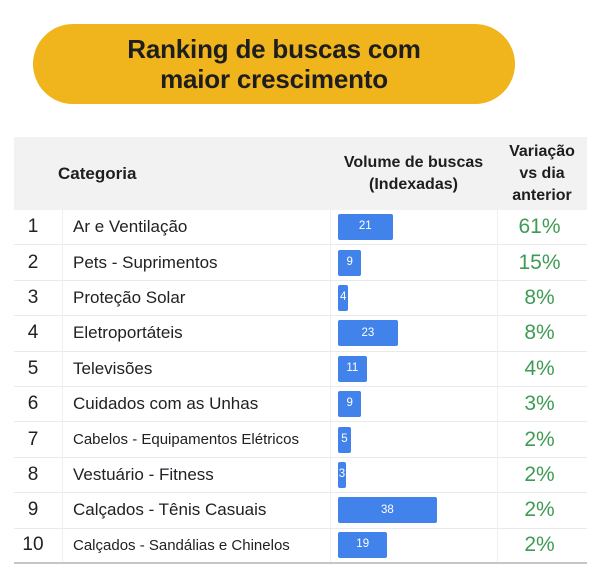 This screenshot has width=600, height=573. Describe the element at coordinates (413, 298) in the screenshot. I see `volume-cell: 4` at that location.